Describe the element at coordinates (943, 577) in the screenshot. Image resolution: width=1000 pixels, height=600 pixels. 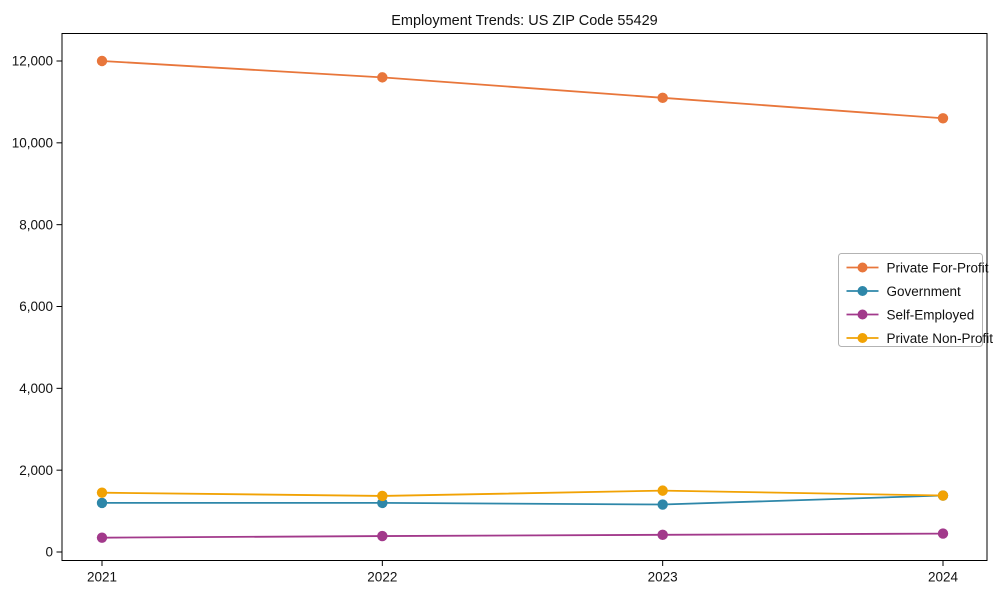
I see `x-axis-tick-label: 2024` at that location.